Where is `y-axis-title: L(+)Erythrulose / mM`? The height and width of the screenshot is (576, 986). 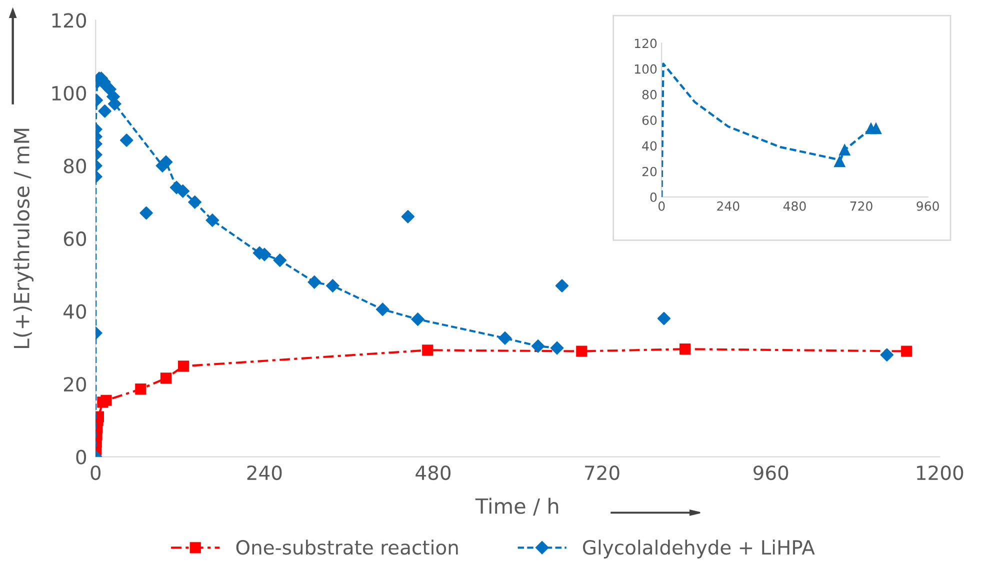 y-axis-title: L(+)Erythrulose / mM is located at coordinates (23, 238).